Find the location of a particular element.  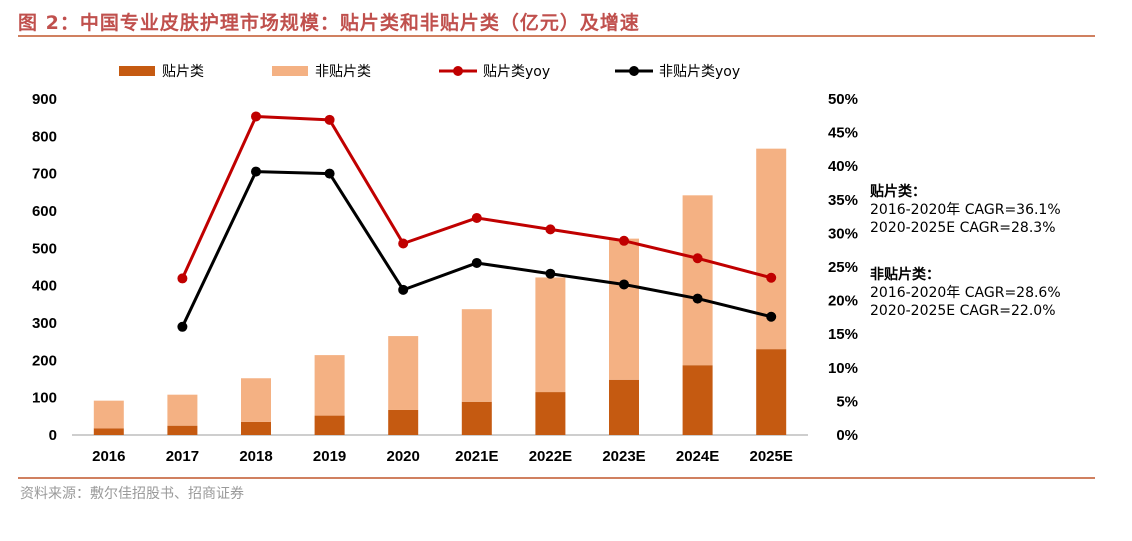

legend-label-patch-yoy: 贴片类yoy is located at coordinates (516, 72).